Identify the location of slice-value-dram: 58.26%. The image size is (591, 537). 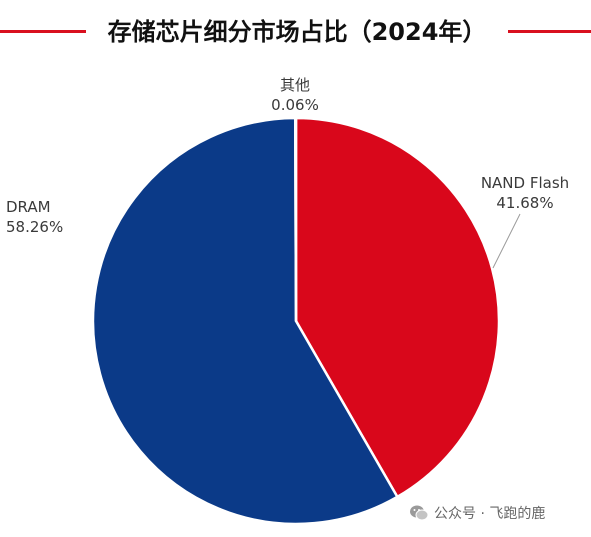
(35, 227).